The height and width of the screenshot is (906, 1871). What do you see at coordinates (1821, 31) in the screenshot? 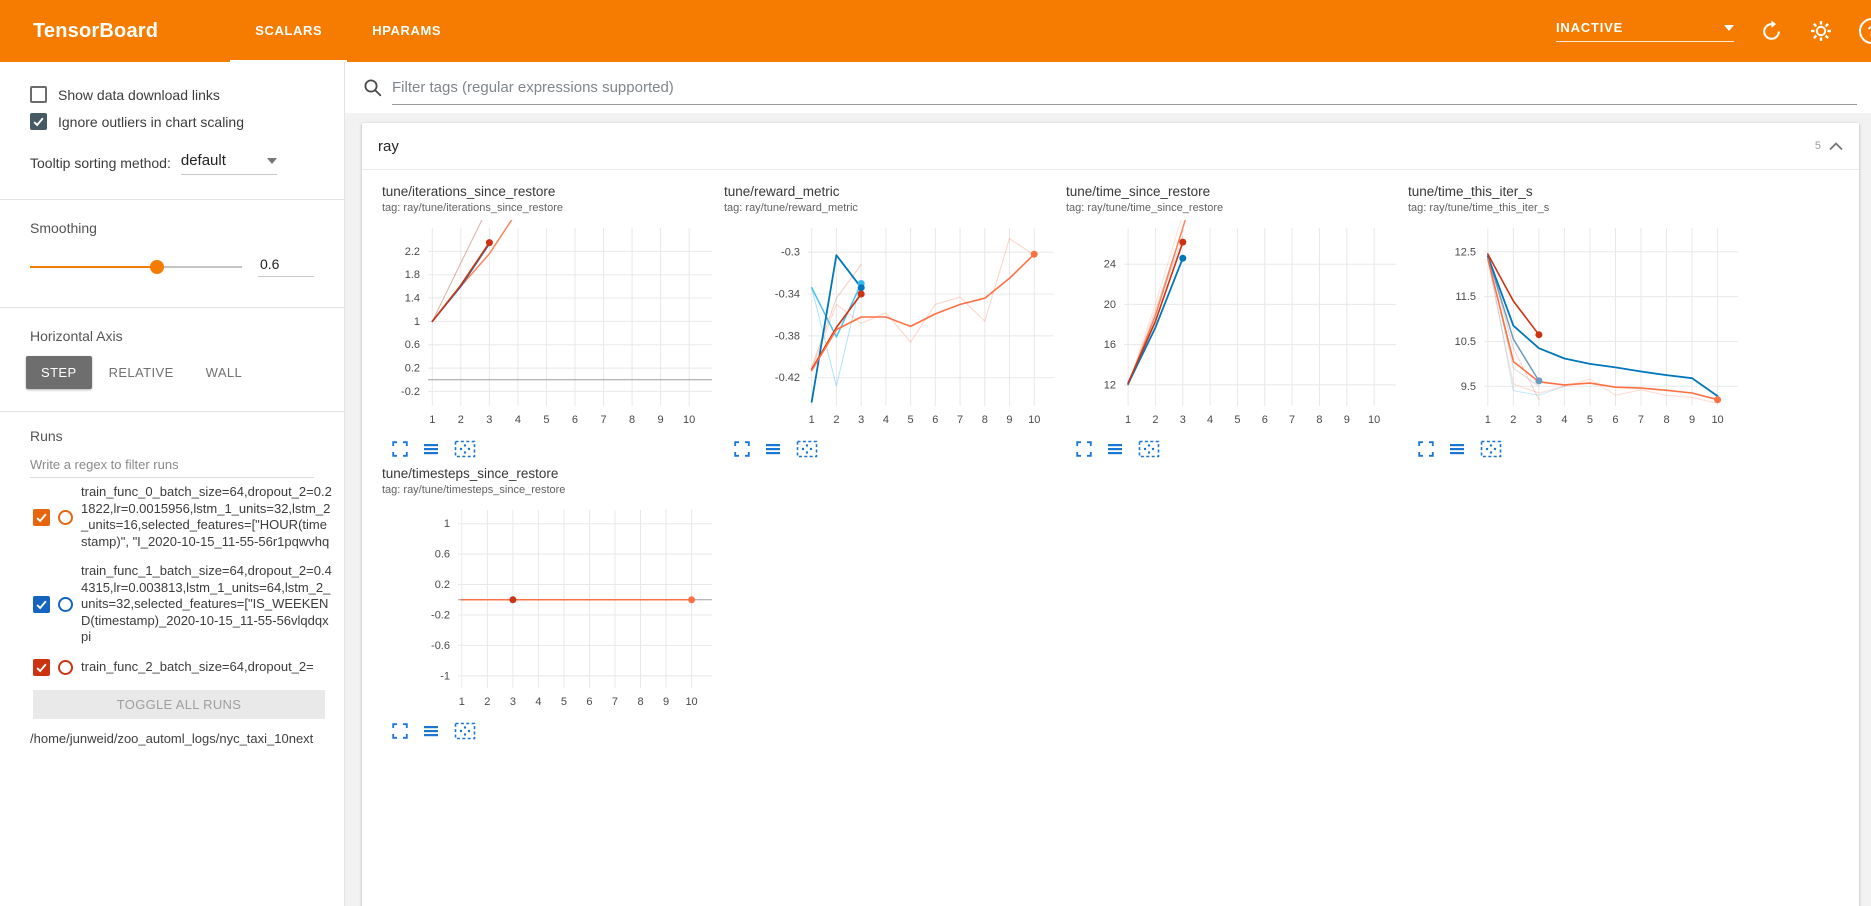
I see `settings-gear-icon` at bounding box center [1821, 31].